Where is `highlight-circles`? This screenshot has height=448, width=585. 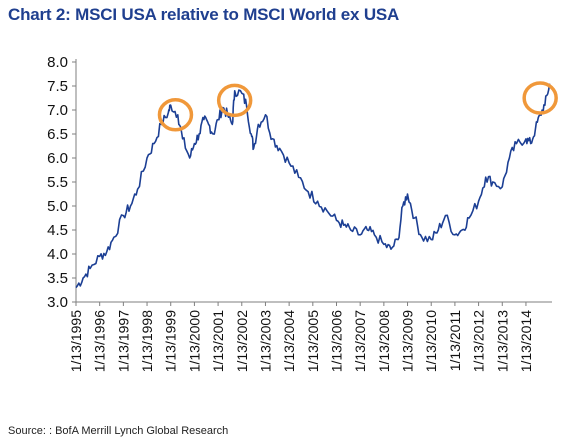 highlight-circles is located at coordinates (357, 106).